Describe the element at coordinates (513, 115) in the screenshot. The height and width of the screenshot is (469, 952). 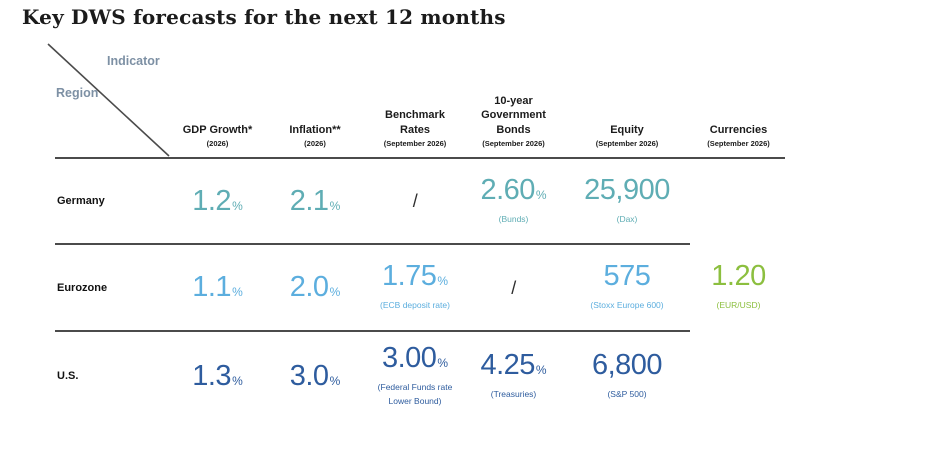
I see `column-header-label: 10-year Government Bonds` at that location.